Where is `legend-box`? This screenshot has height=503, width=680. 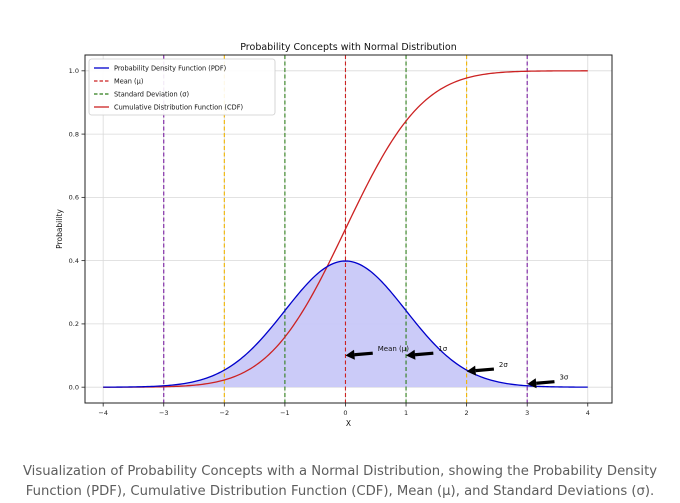
legend-box is located at coordinates (182, 87).